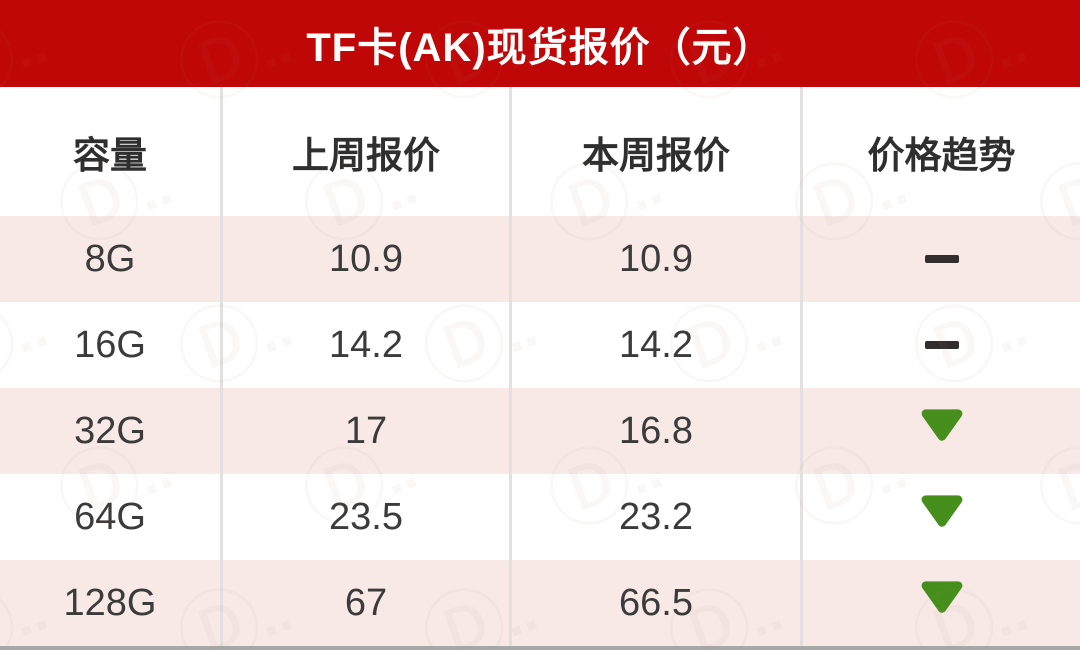  I want to click on table-row: 32G 17 16.8, so click(540, 431).